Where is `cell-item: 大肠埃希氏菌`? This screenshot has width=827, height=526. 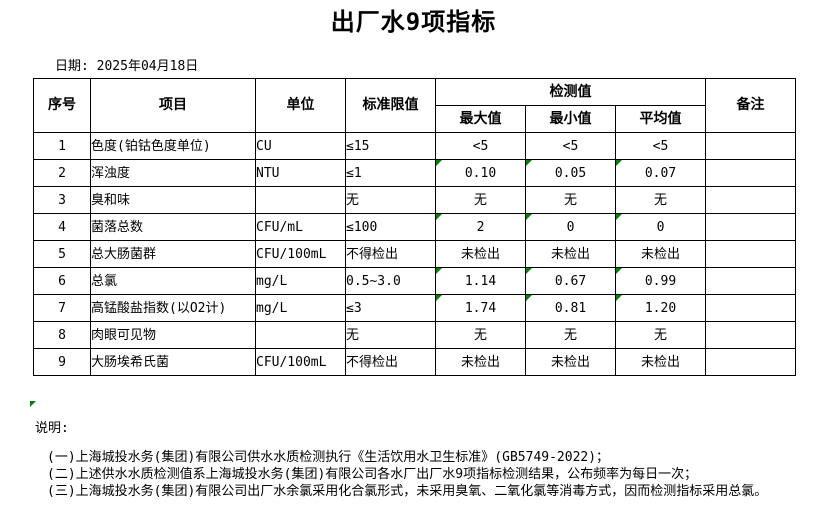 cell-item: 大肠埃希氏菌 is located at coordinates (173, 362).